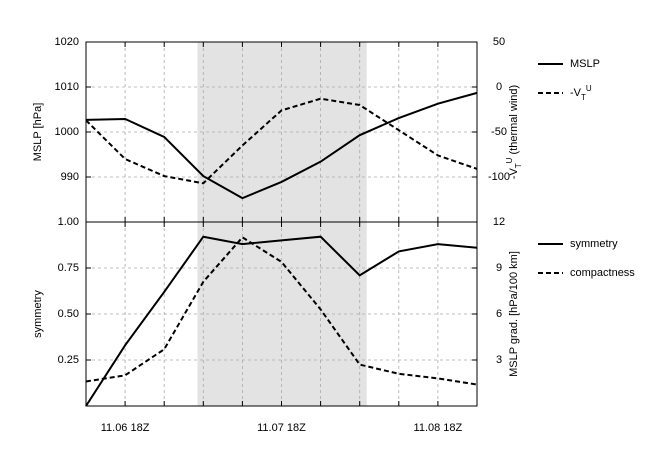  I want to click on legend-label: MSLP, so click(585, 64).